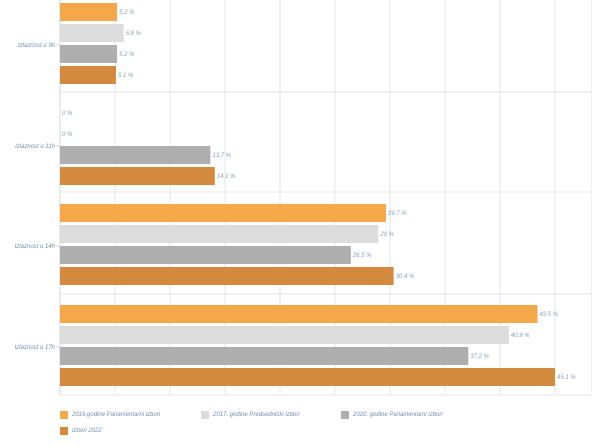  I want to click on legend-item-2022: Izbori 2022, so click(81, 431).